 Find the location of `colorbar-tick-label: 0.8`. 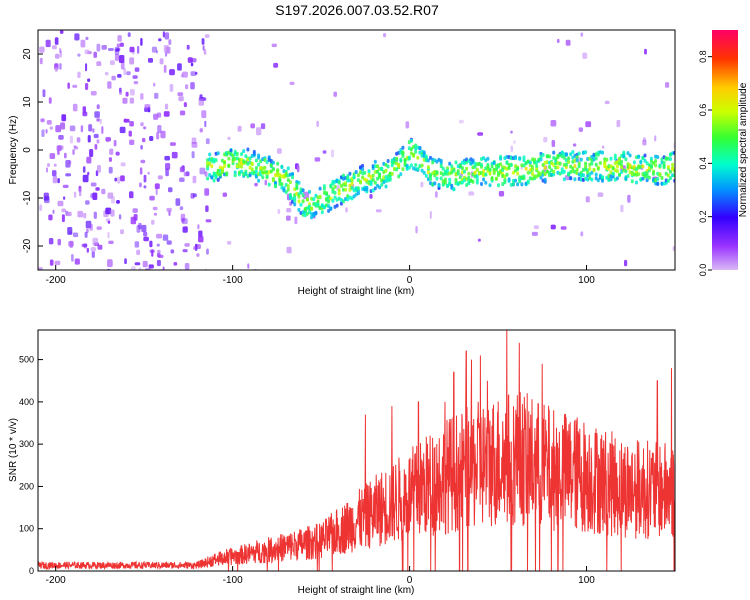

colorbar-tick-label: 0.8 is located at coordinates (703, 56).